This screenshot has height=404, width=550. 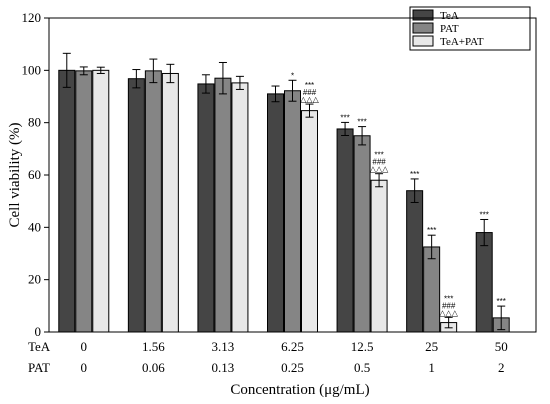 What do you see at coordinates (362, 367) in the screenshot?
I see `x-tick-label: 0.5` at bounding box center [362, 367].